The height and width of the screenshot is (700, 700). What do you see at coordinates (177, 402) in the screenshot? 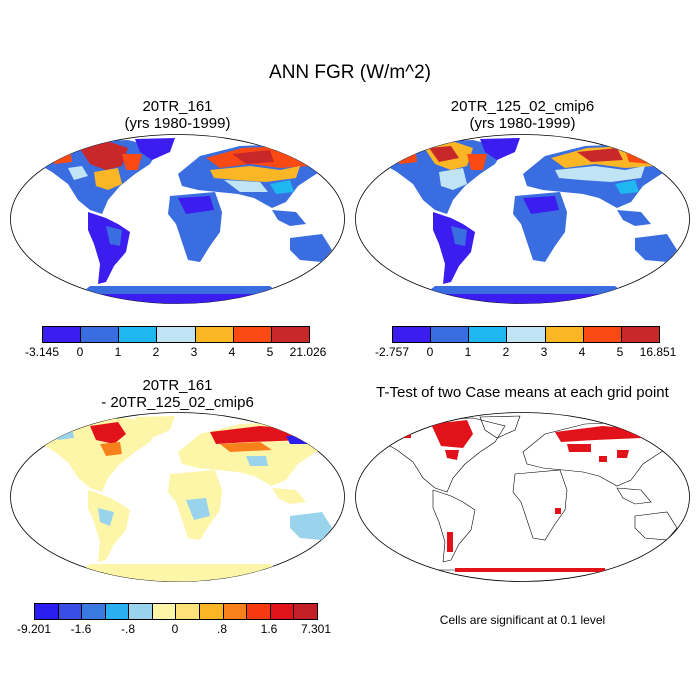
I see `panel3-title-case2: - 20TR_125_02_cmip6` at bounding box center [177, 402].